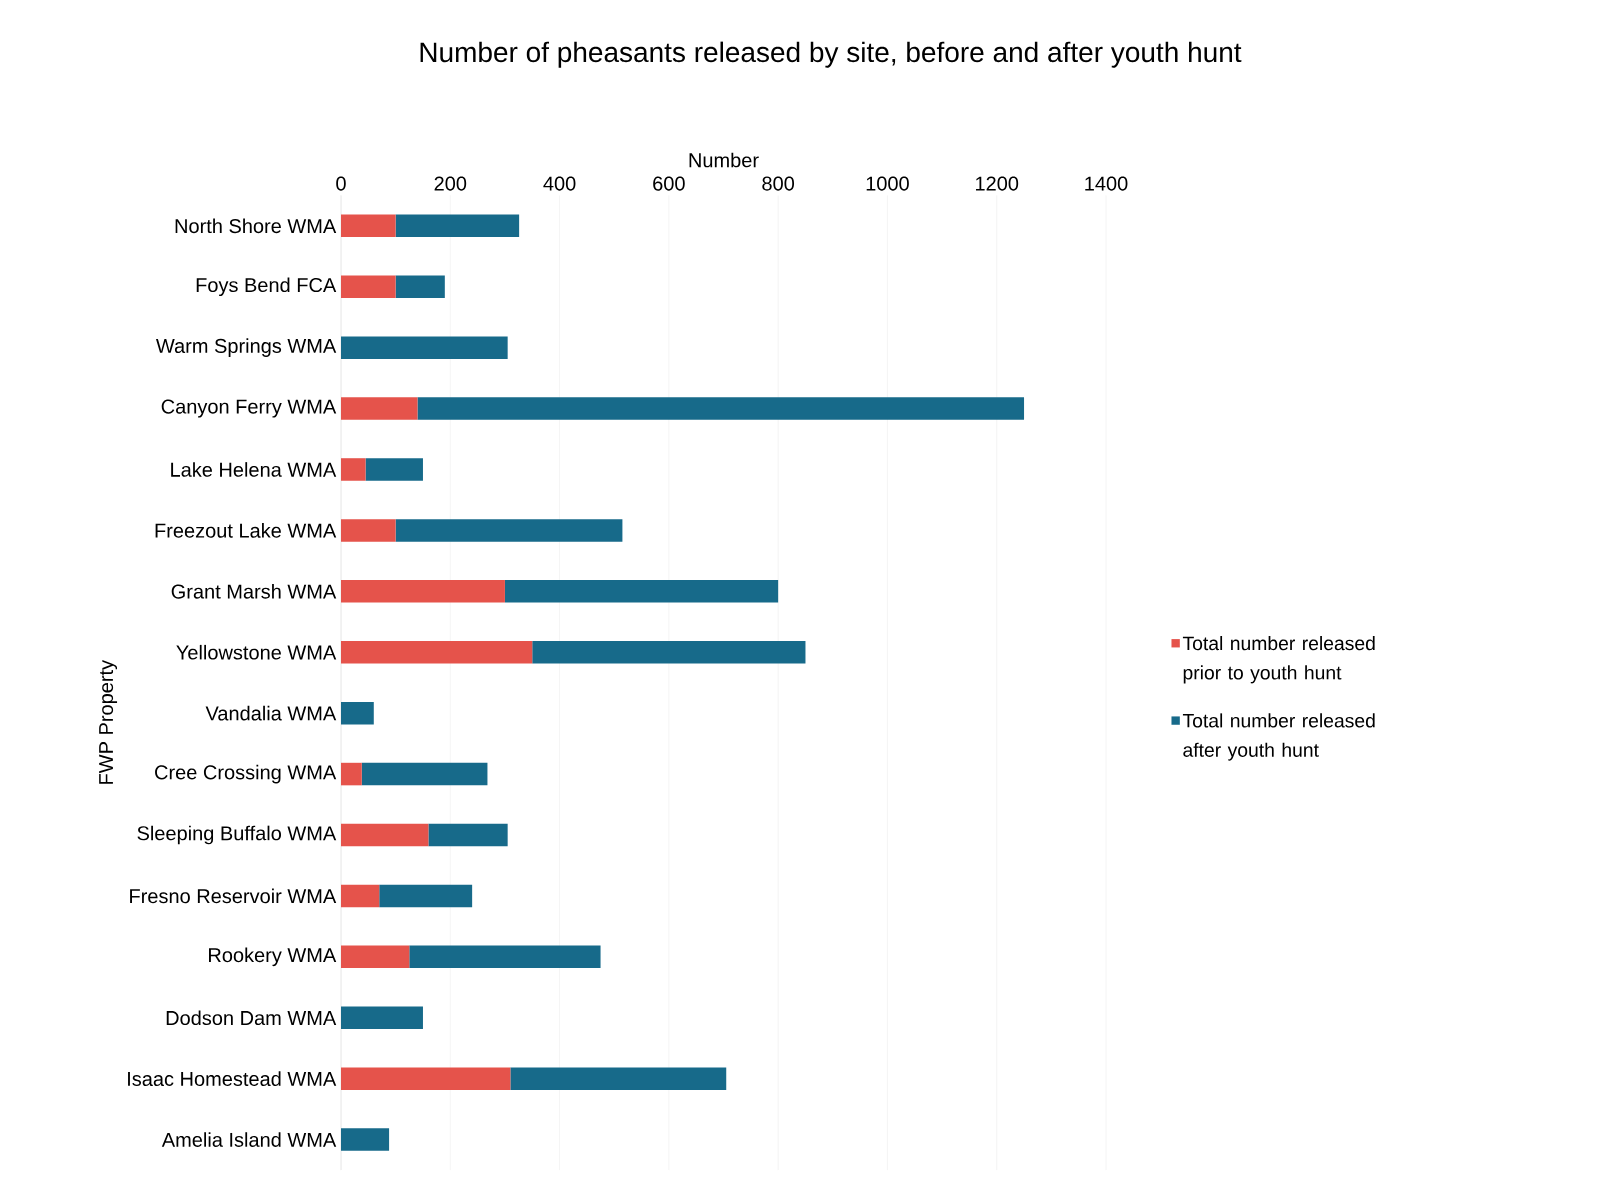 This screenshot has height=1200, width=1614. What do you see at coordinates (831, 54) in the screenshot?
I see `chart-title: Number of pheasants released by site, before and after youth hunt` at bounding box center [831, 54].